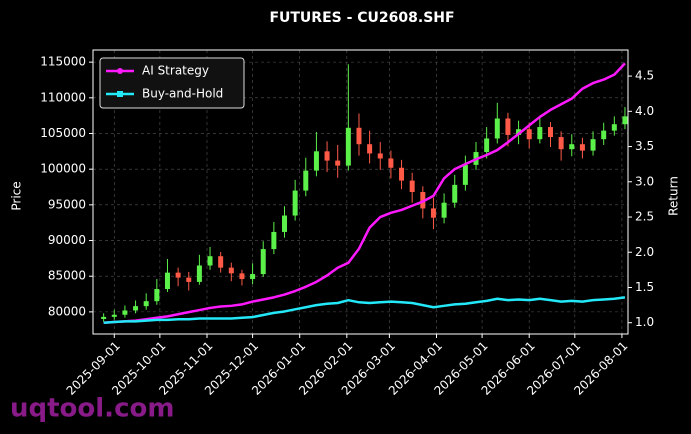  Describe the element at coordinates (674, 196) in the screenshot. I see `y2-axis-label: Return` at that location.